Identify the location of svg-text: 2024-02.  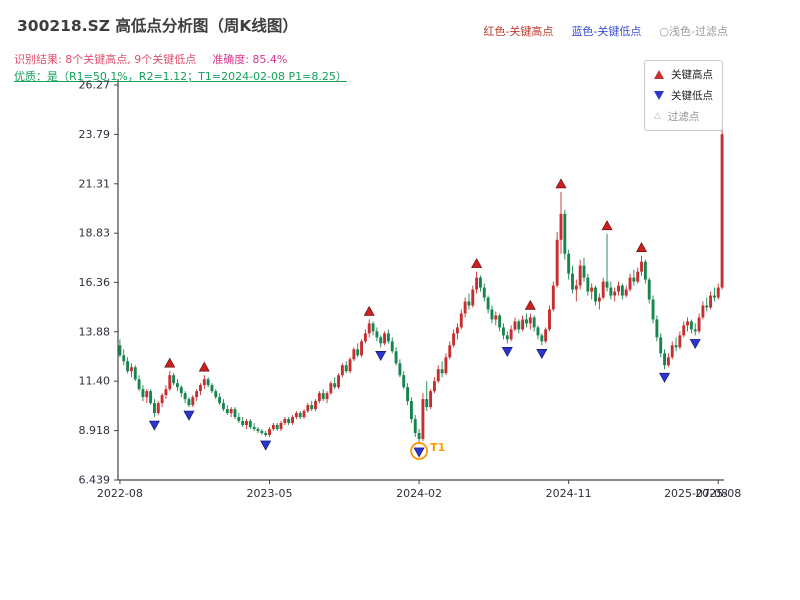
(419, 493).